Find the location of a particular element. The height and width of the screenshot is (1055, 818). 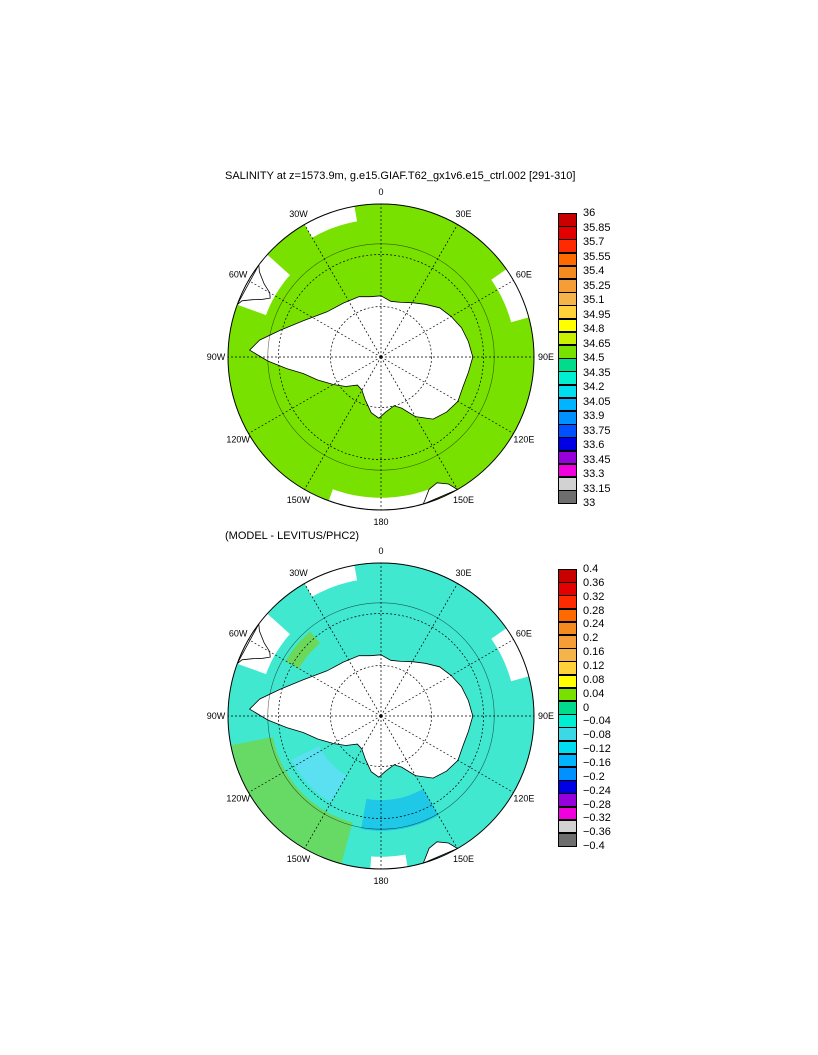

colorbar-label: 33.6 is located at coordinates (594, 445).